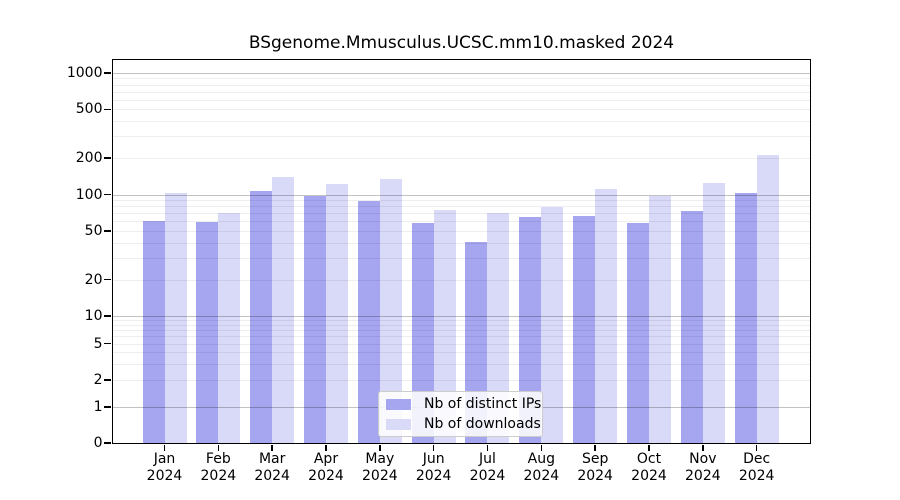 This screenshot has width=900, height=500. I want to click on x-tick-month: Mar, so click(272, 459).